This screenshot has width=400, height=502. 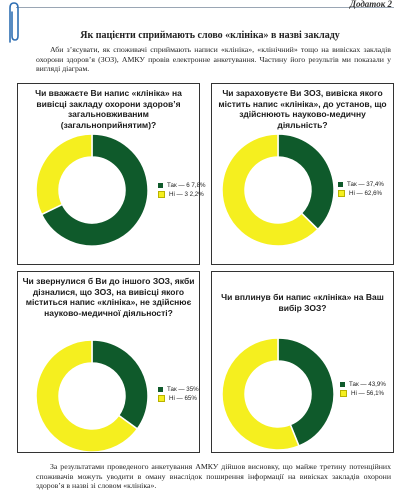 I want to click on legend-item-yes: Так — 35%, so click(x=178, y=389).